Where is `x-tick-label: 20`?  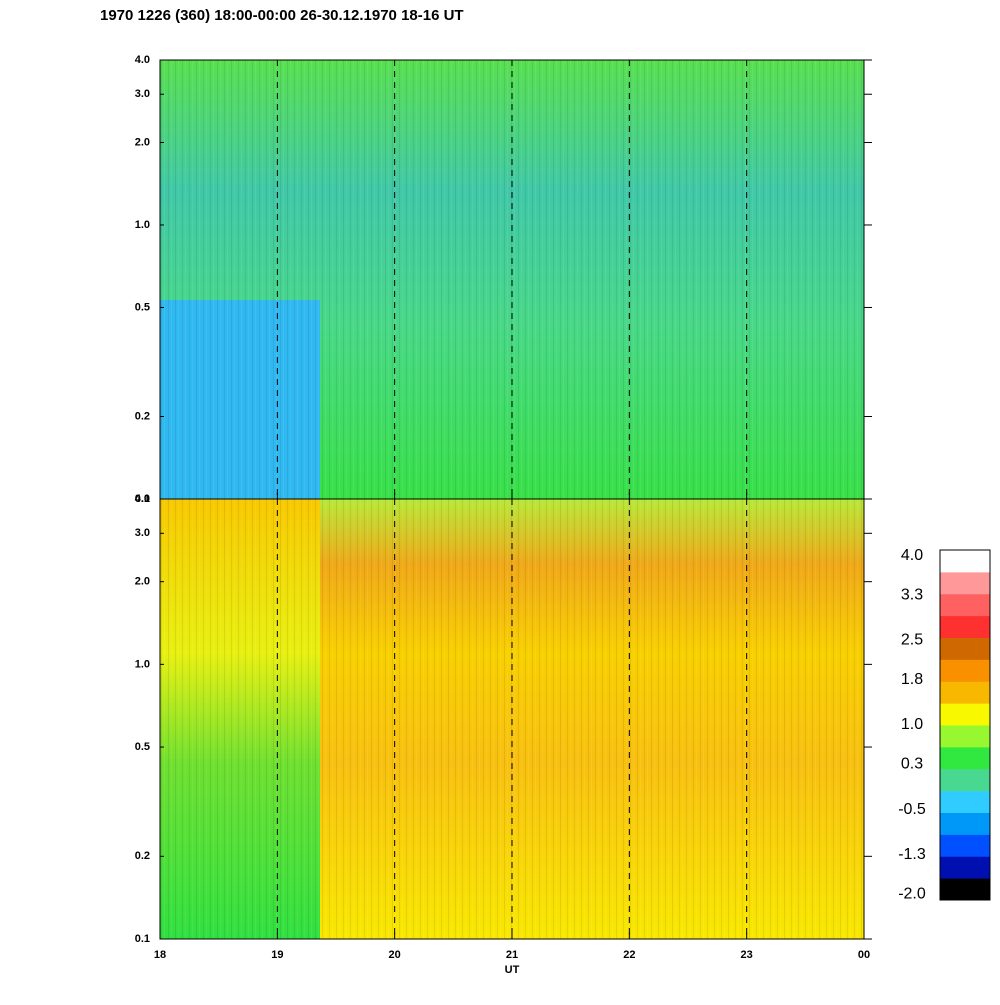
x-tick-label: 20 is located at coordinates (395, 955).